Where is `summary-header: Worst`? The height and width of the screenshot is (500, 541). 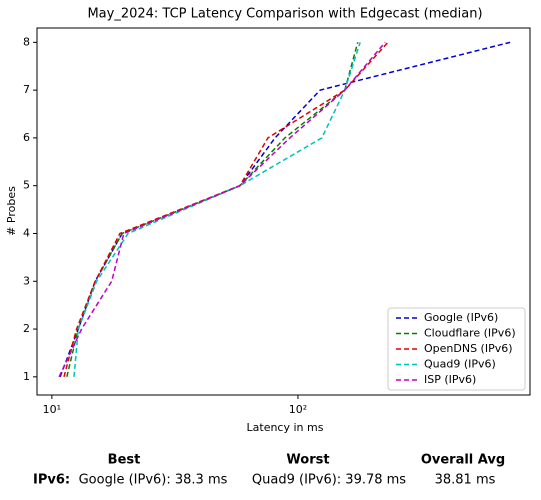 summary-header: Worst is located at coordinates (307, 460).